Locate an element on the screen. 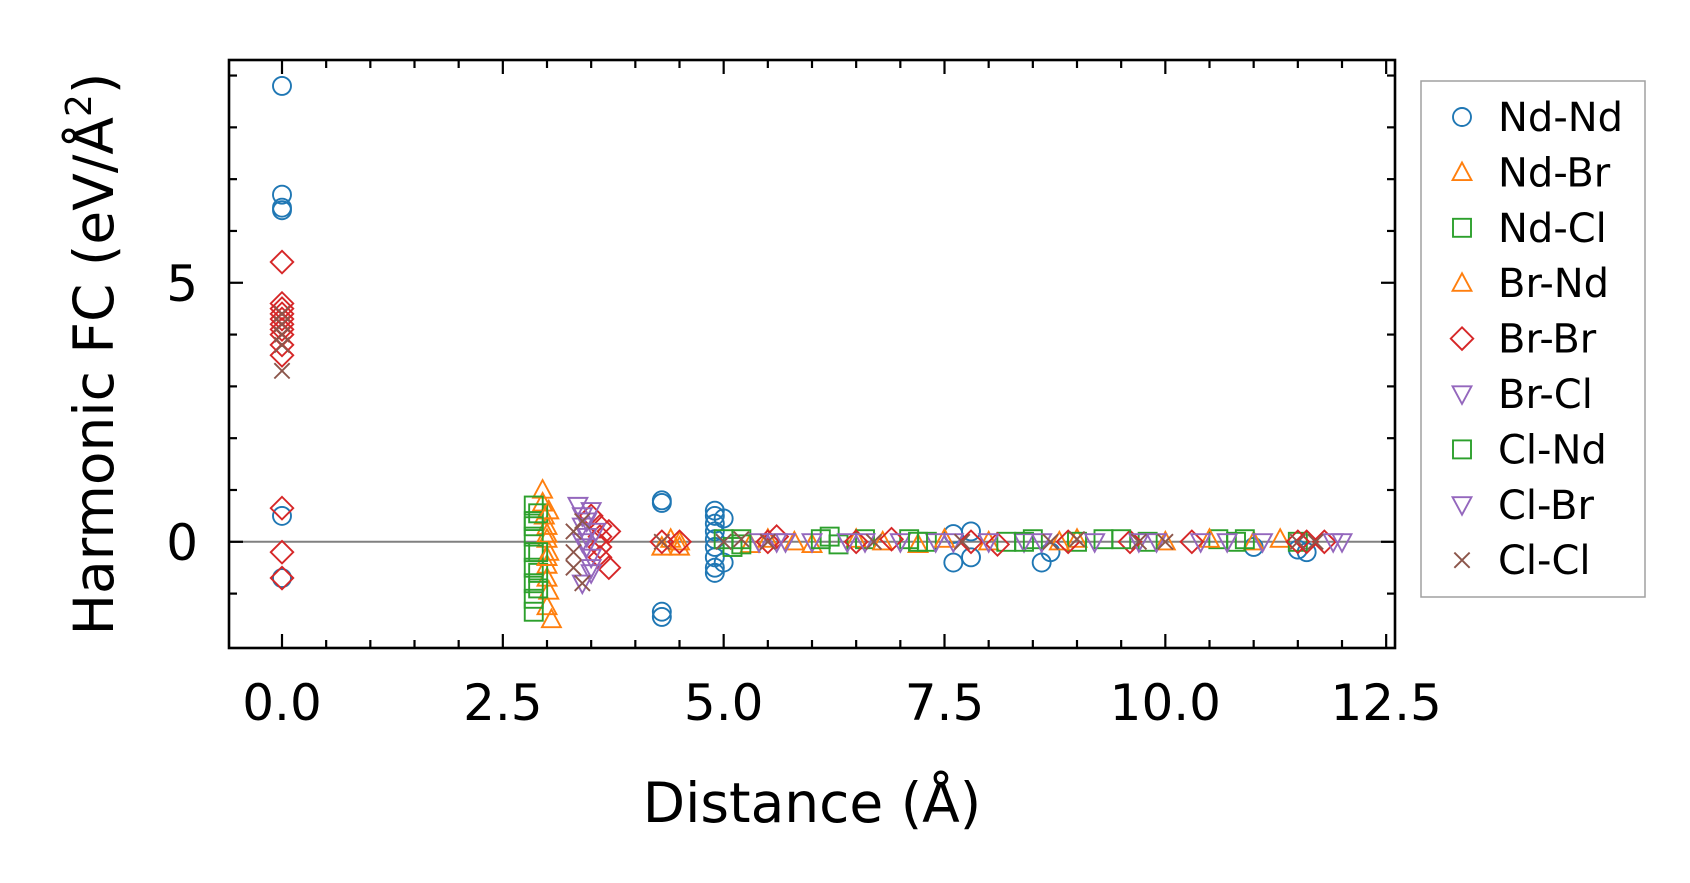  legend-label: Nd-Br is located at coordinates (1554, 173).